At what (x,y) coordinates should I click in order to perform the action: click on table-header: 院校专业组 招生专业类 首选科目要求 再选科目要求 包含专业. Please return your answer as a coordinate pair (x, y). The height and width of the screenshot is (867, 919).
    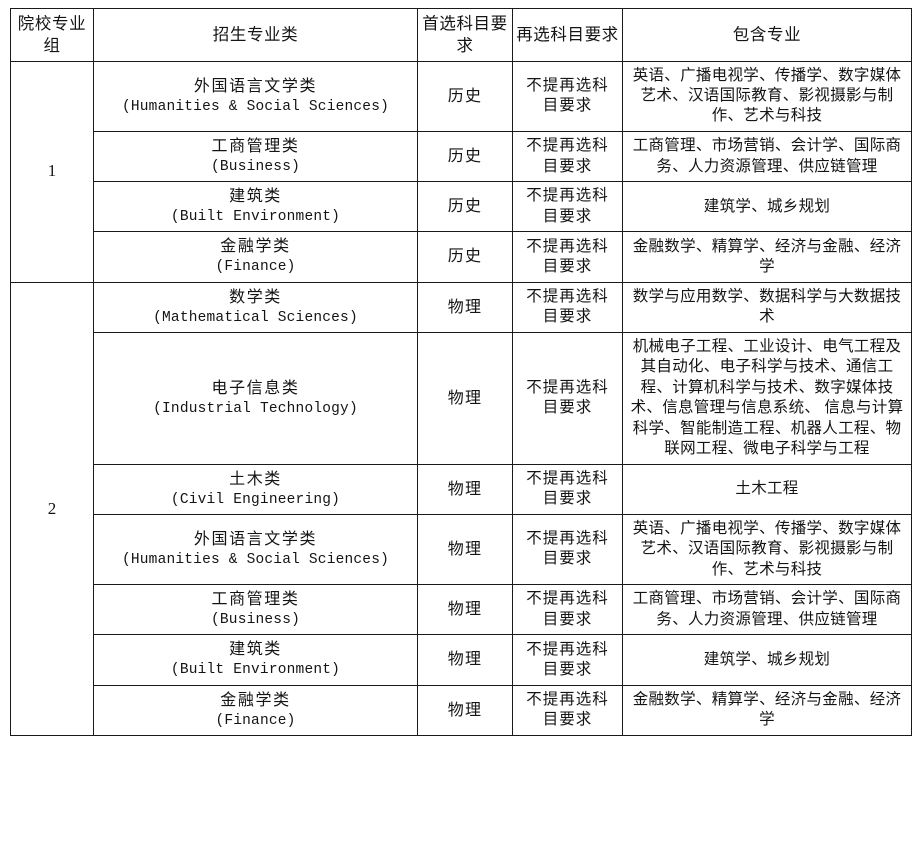
    Looking at the image, I should click on (461, 35).